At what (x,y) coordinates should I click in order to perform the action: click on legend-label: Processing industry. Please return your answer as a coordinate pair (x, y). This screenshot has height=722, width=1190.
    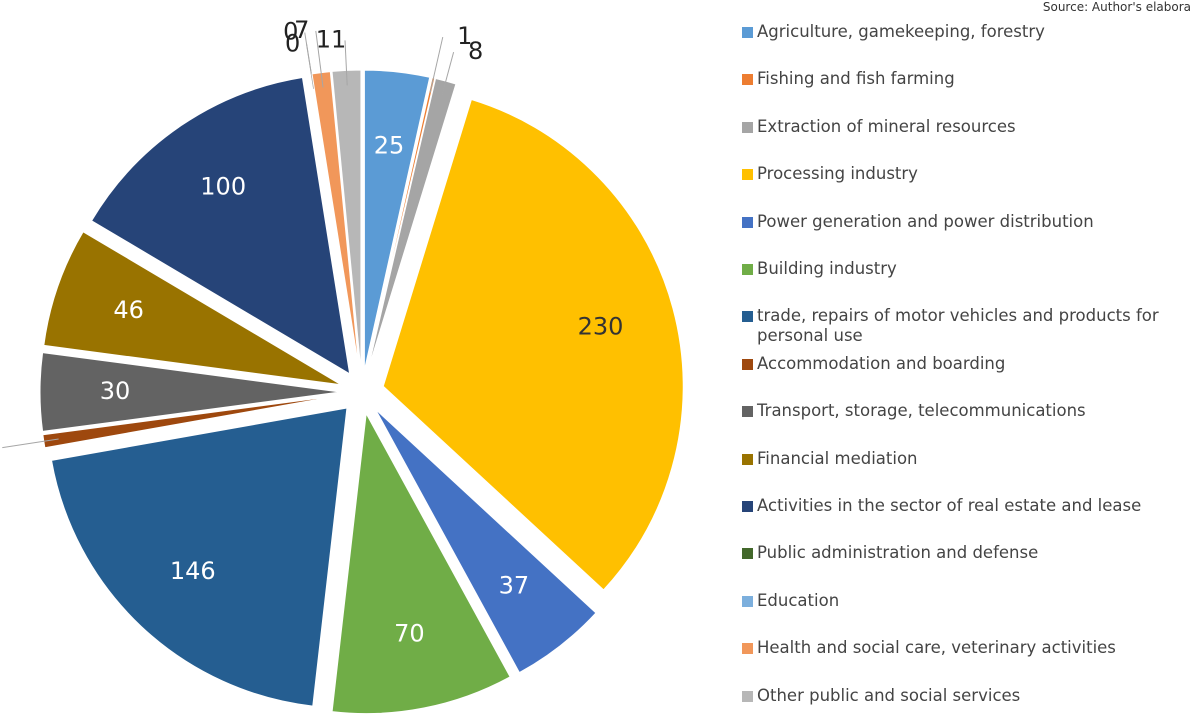
    Looking at the image, I should click on (837, 174).